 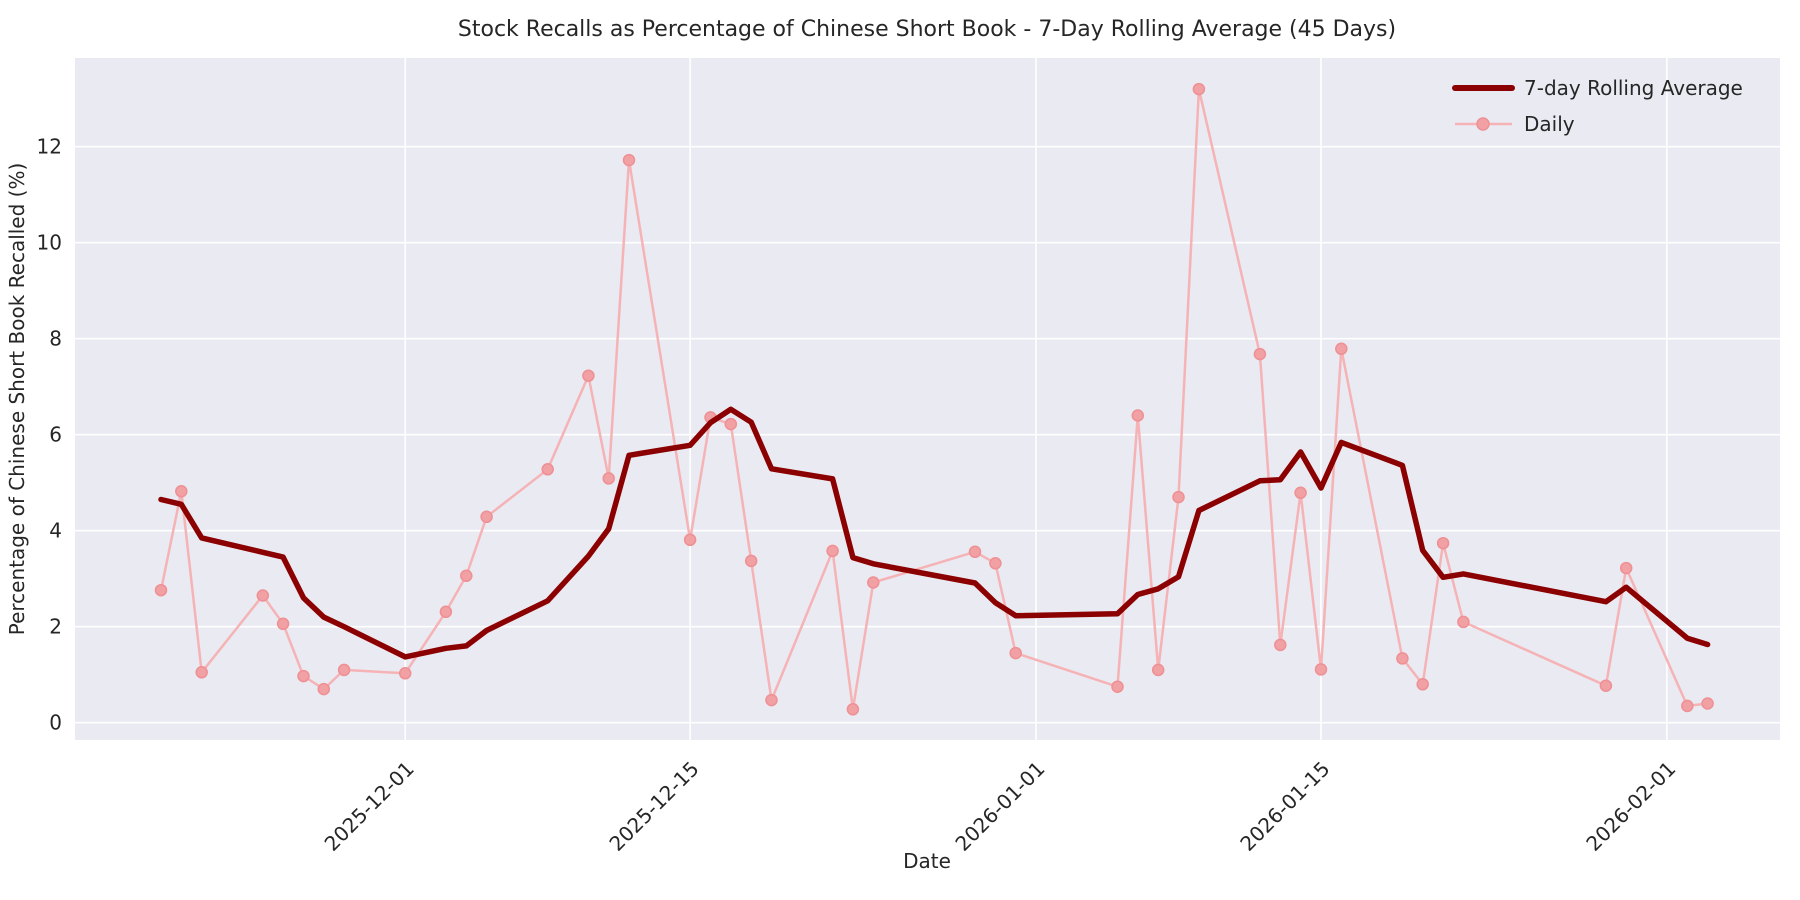 What do you see at coordinates (49, 243) in the screenshot?
I see `y-tick-label: 10` at bounding box center [49, 243].